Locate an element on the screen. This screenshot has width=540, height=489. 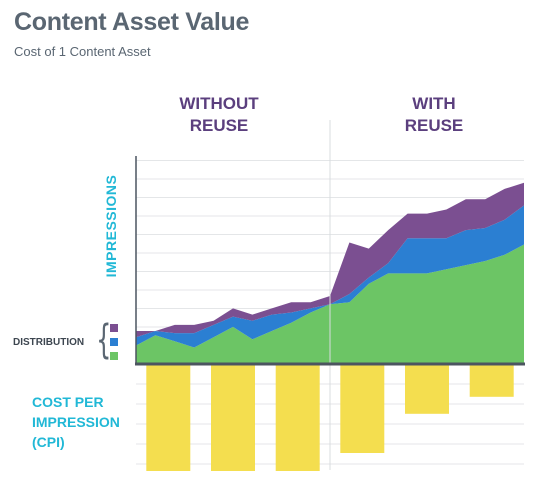
cpi-label-line1: COST PER is located at coordinates (68, 402).